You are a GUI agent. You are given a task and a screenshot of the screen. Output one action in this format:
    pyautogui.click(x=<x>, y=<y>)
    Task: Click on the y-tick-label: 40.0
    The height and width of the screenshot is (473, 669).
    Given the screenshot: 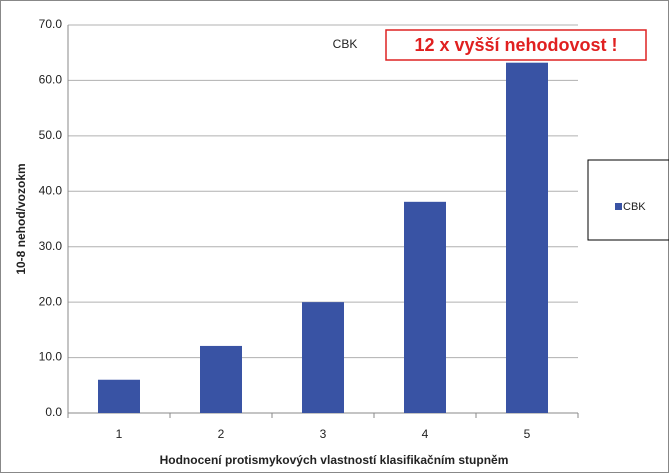 What is the action you would take?
    pyautogui.click(x=51, y=190)
    